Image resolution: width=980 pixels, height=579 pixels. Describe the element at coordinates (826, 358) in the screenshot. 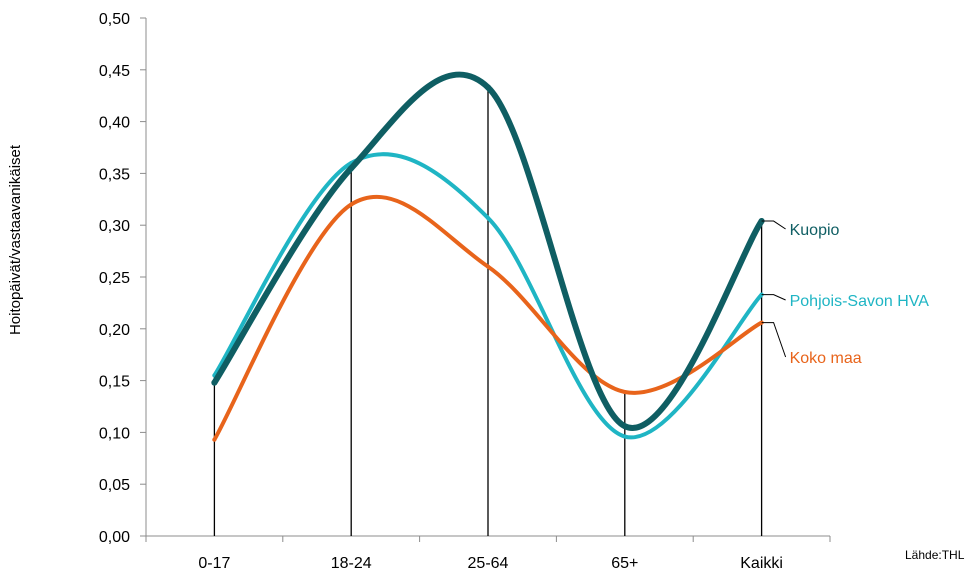

I see `series-label: Koko maa` at that location.